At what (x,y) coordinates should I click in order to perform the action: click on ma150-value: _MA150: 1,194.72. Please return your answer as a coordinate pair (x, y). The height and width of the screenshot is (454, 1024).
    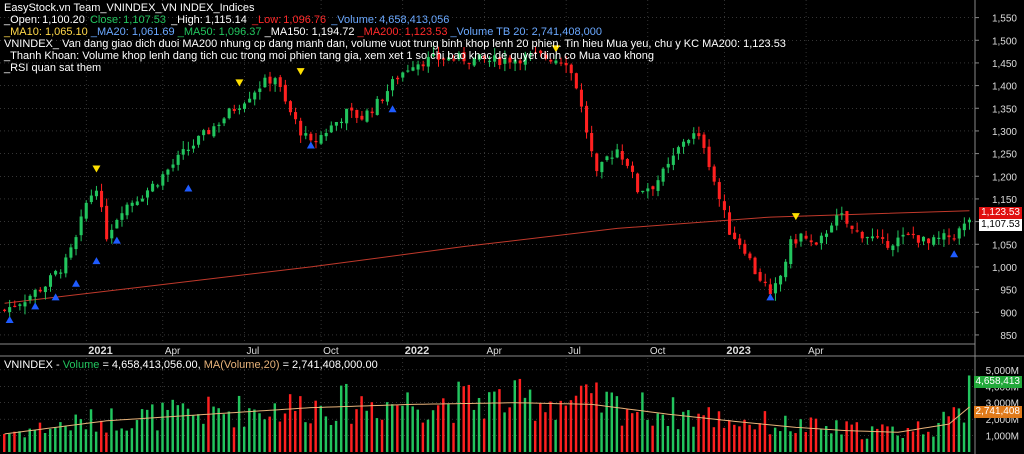
    Looking at the image, I should click on (309, 32).